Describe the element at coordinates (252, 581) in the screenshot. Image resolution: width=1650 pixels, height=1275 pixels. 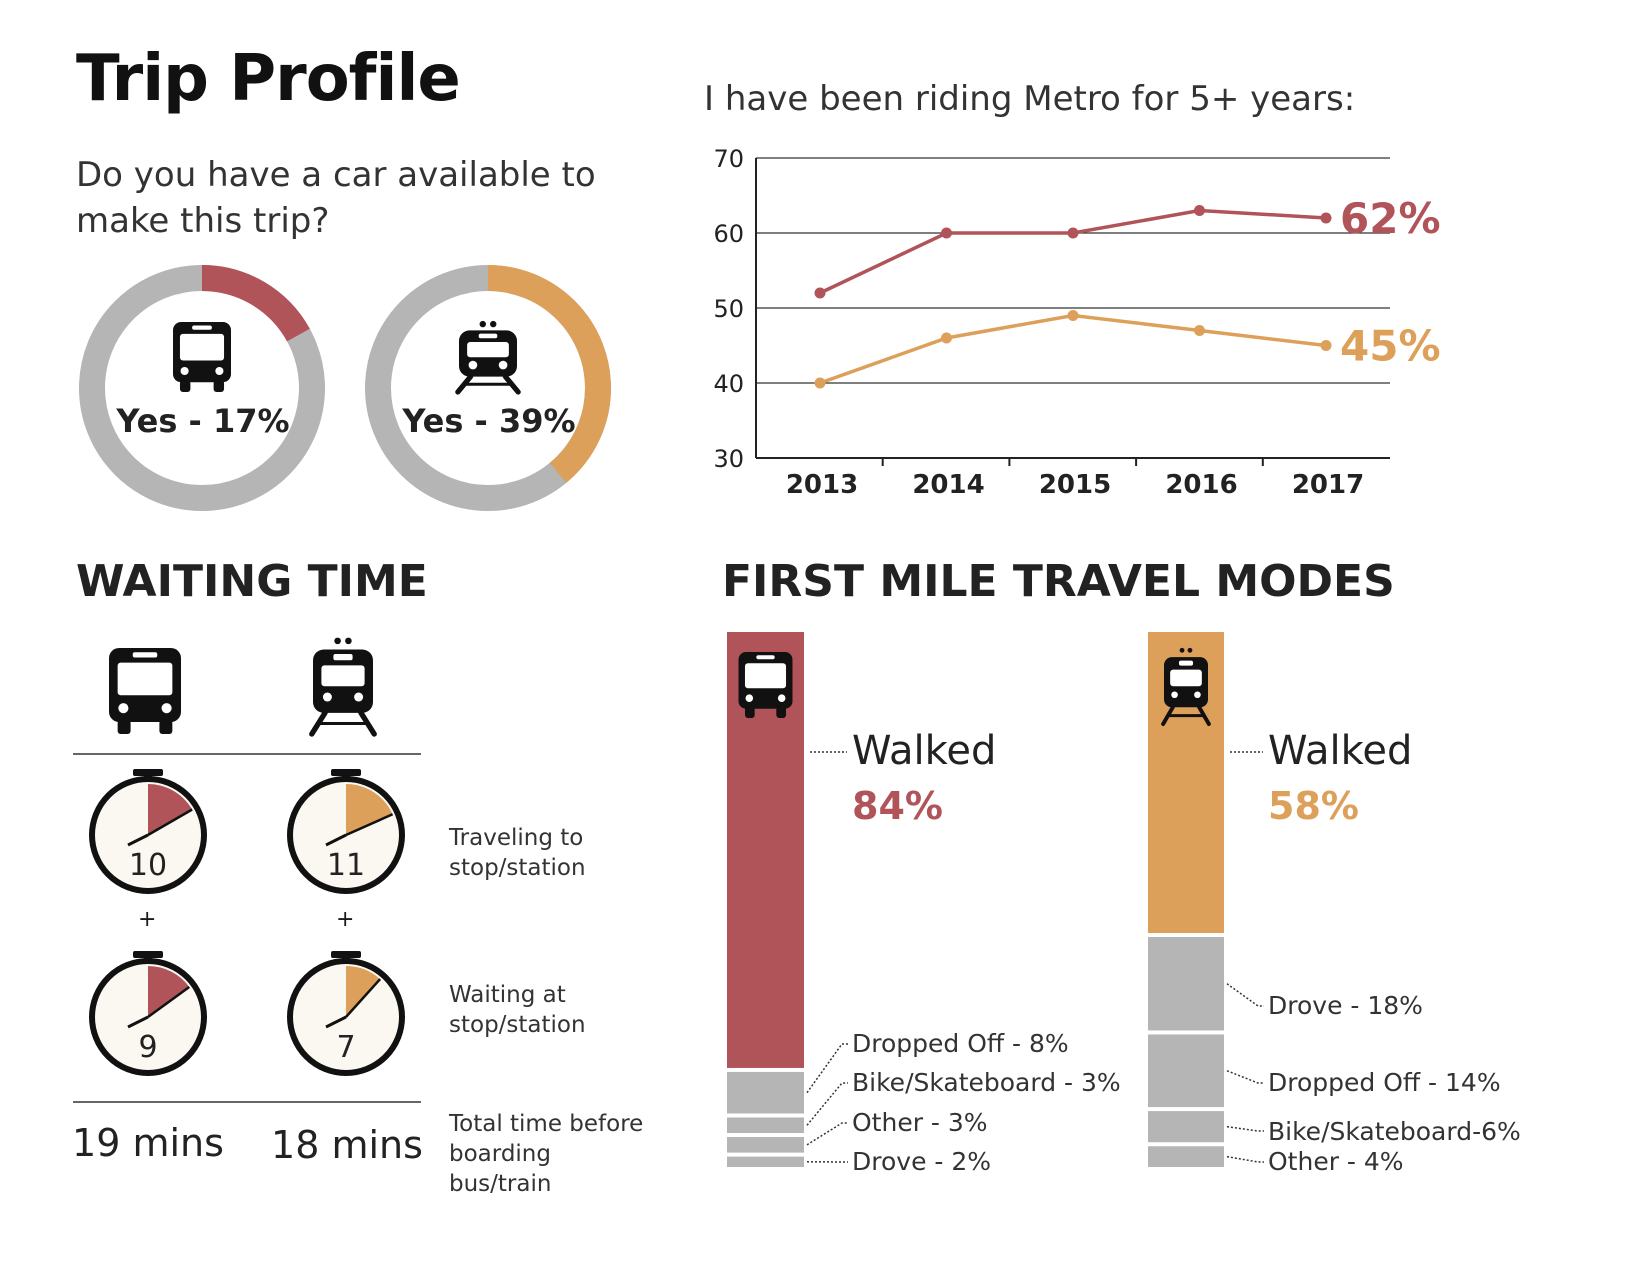
I see `waiting-time-title: WAITING TIME` at that location.